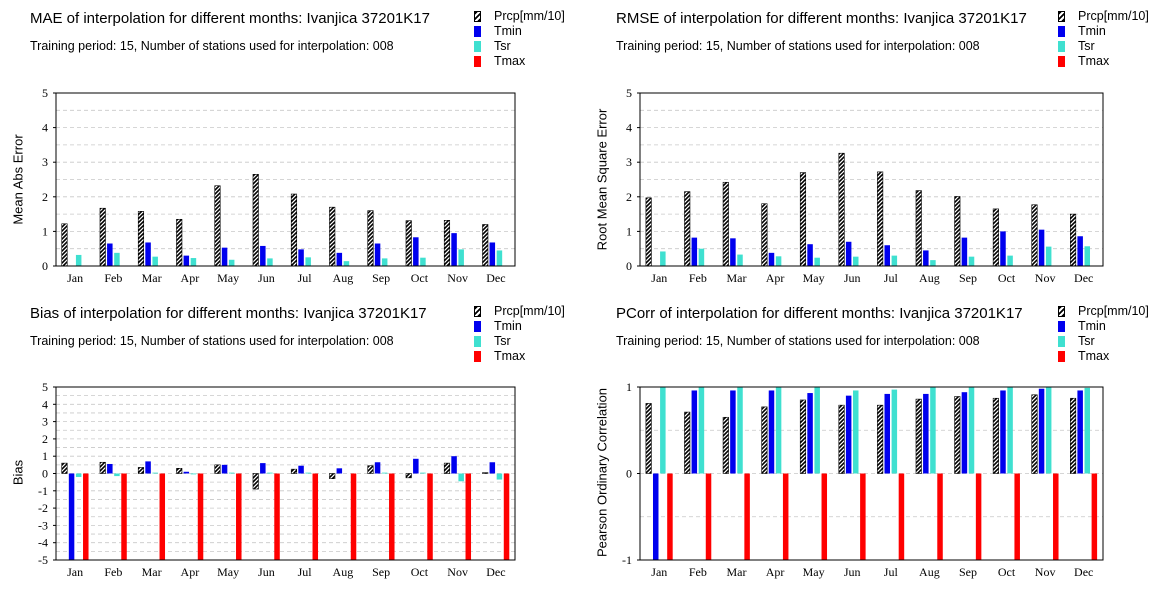  I want to click on tsr-swatch, so click(477, 341).